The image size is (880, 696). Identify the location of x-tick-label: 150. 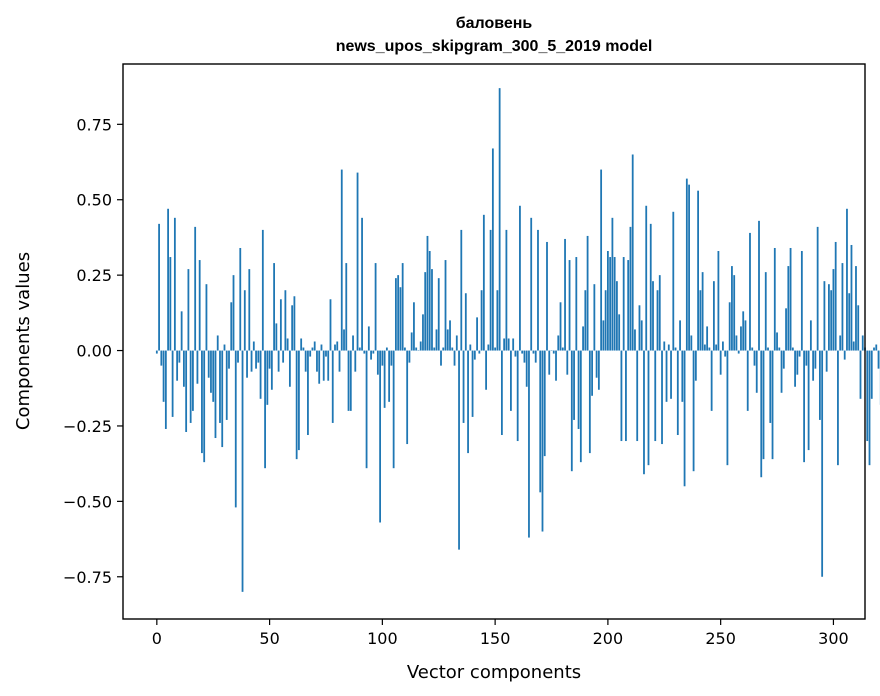
(495, 638).